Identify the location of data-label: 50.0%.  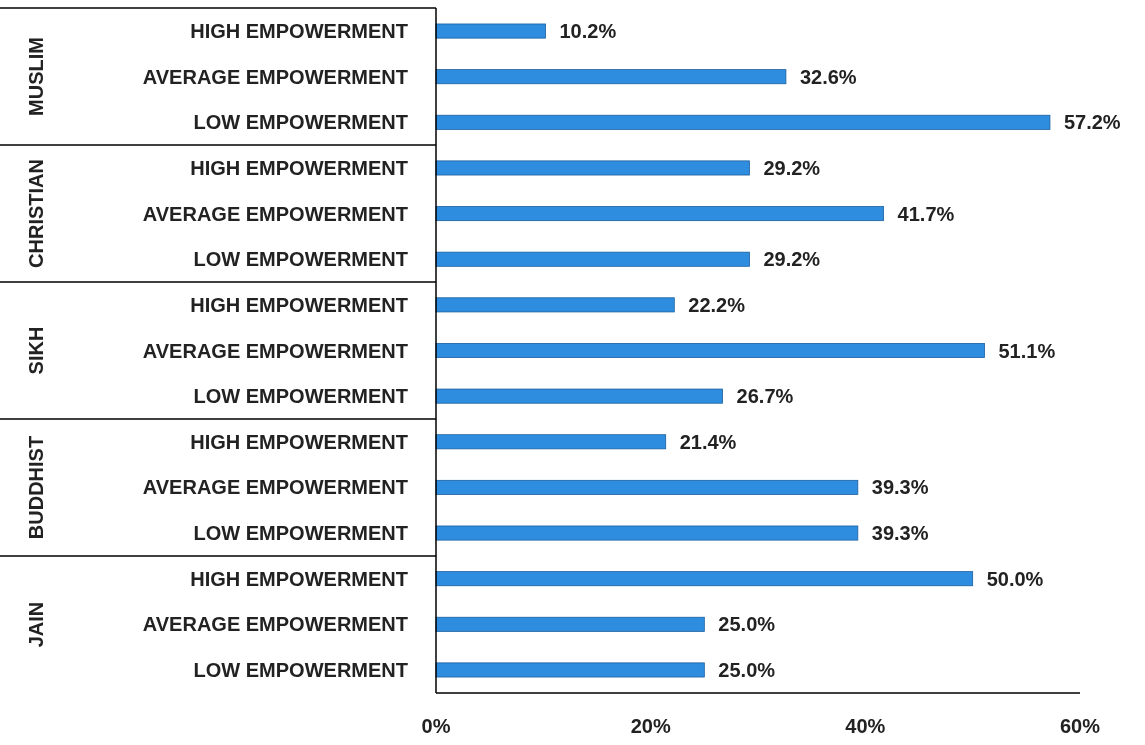
(1015, 578).